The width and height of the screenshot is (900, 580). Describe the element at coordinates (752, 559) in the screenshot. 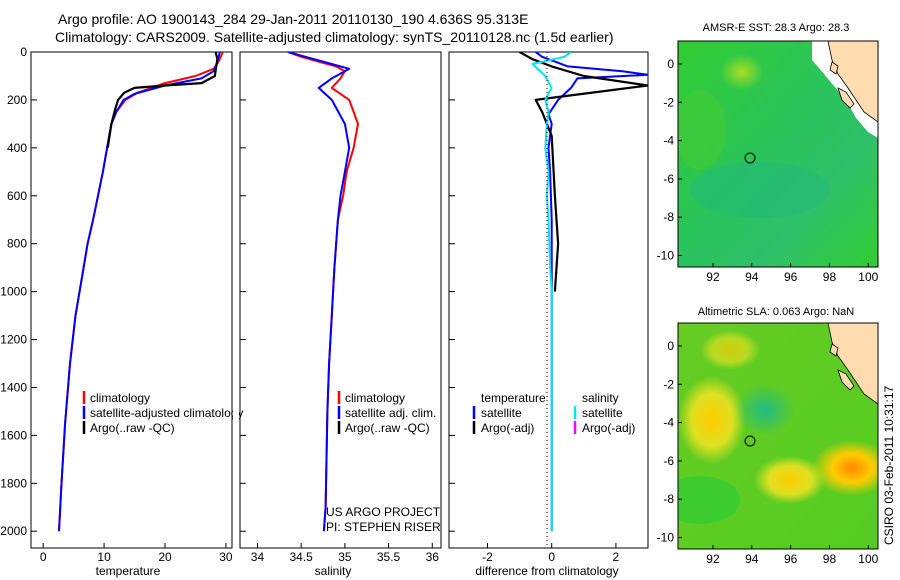

I see `map-x-tick-label: 94` at that location.